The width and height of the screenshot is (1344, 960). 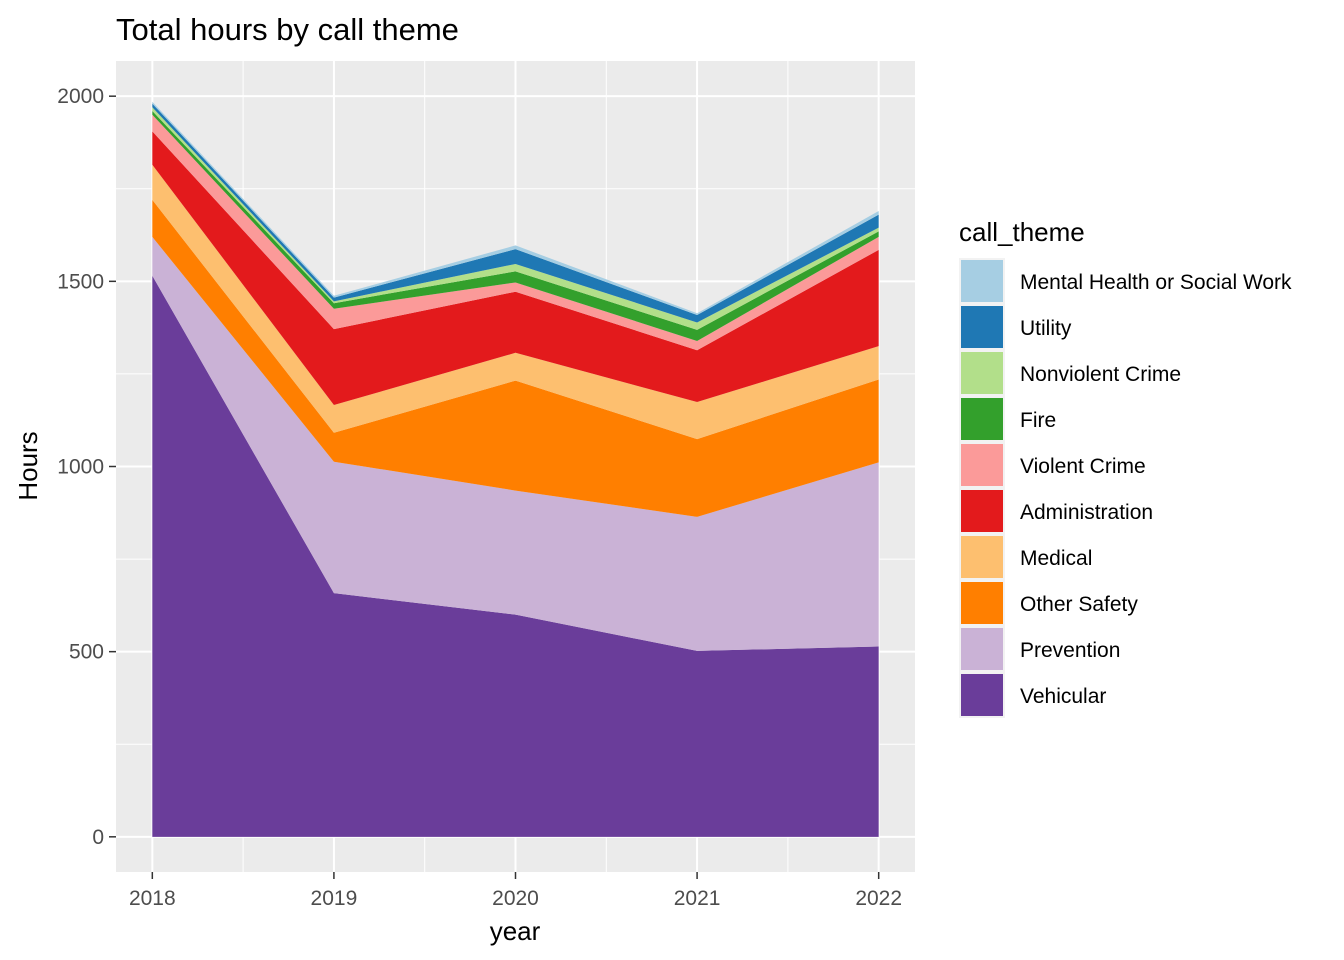 What do you see at coordinates (334, 898) in the screenshot?
I see `x-tick-label: 2019` at bounding box center [334, 898].